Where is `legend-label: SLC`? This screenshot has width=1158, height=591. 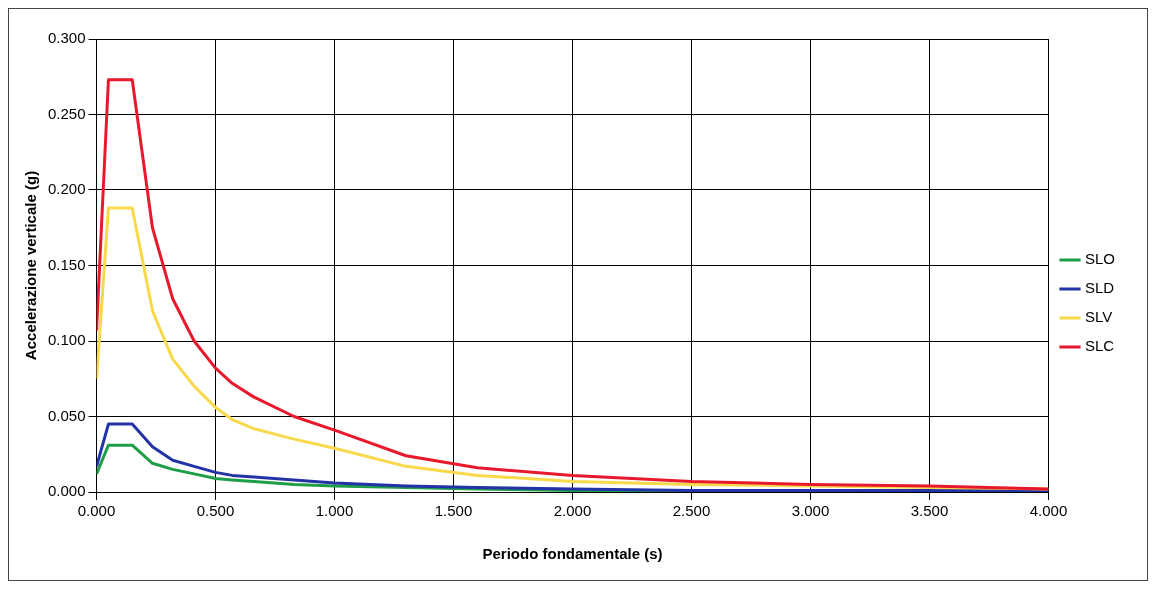
legend-label: SLC is located at coordinates (1099, 346).